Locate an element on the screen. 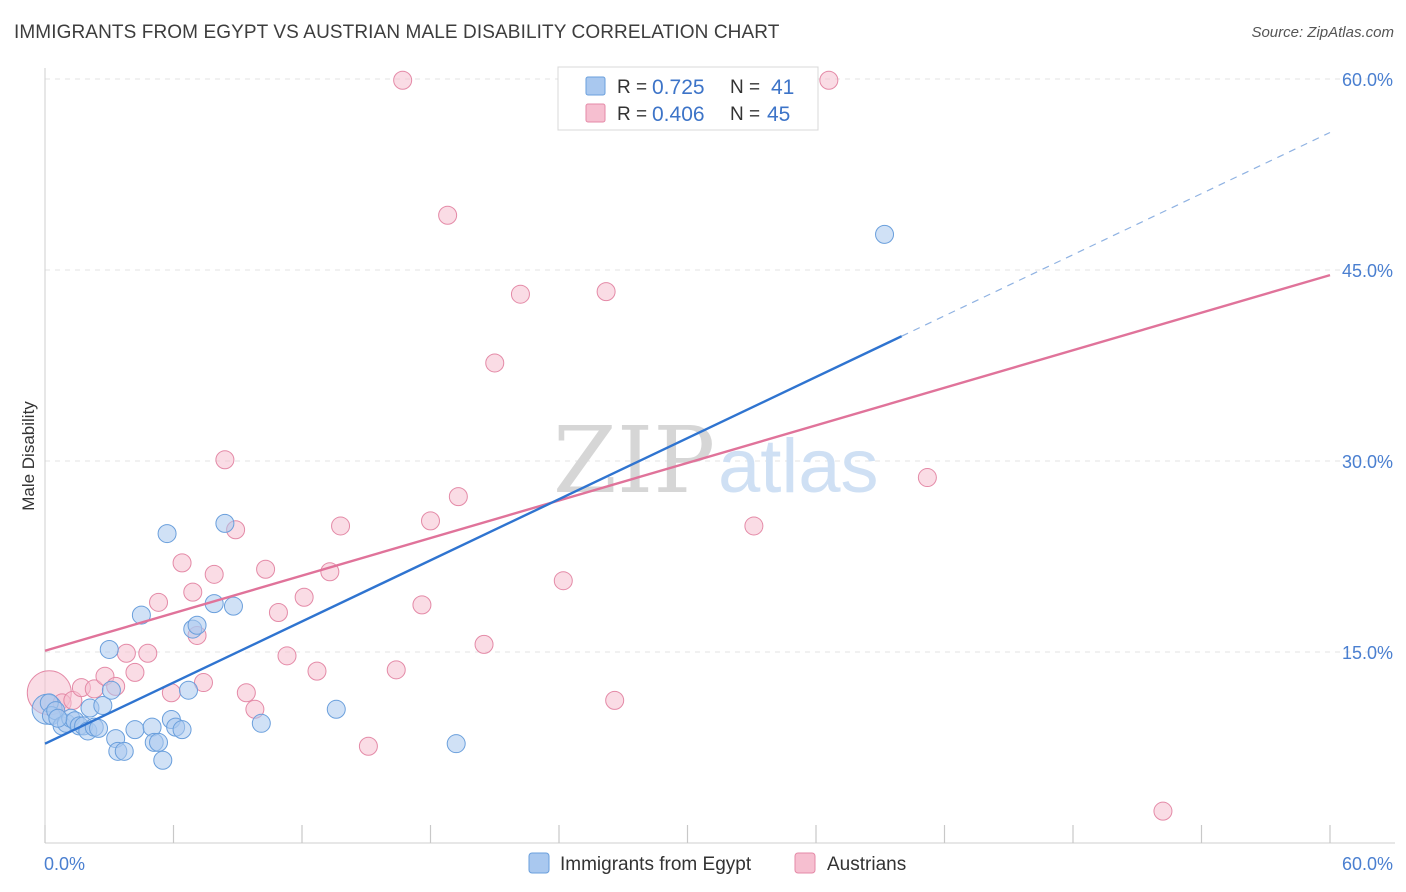 The width and height of the screenshot is (1406, 892). legend-n-label-egypt: N = is located at coordinates (745, 87).